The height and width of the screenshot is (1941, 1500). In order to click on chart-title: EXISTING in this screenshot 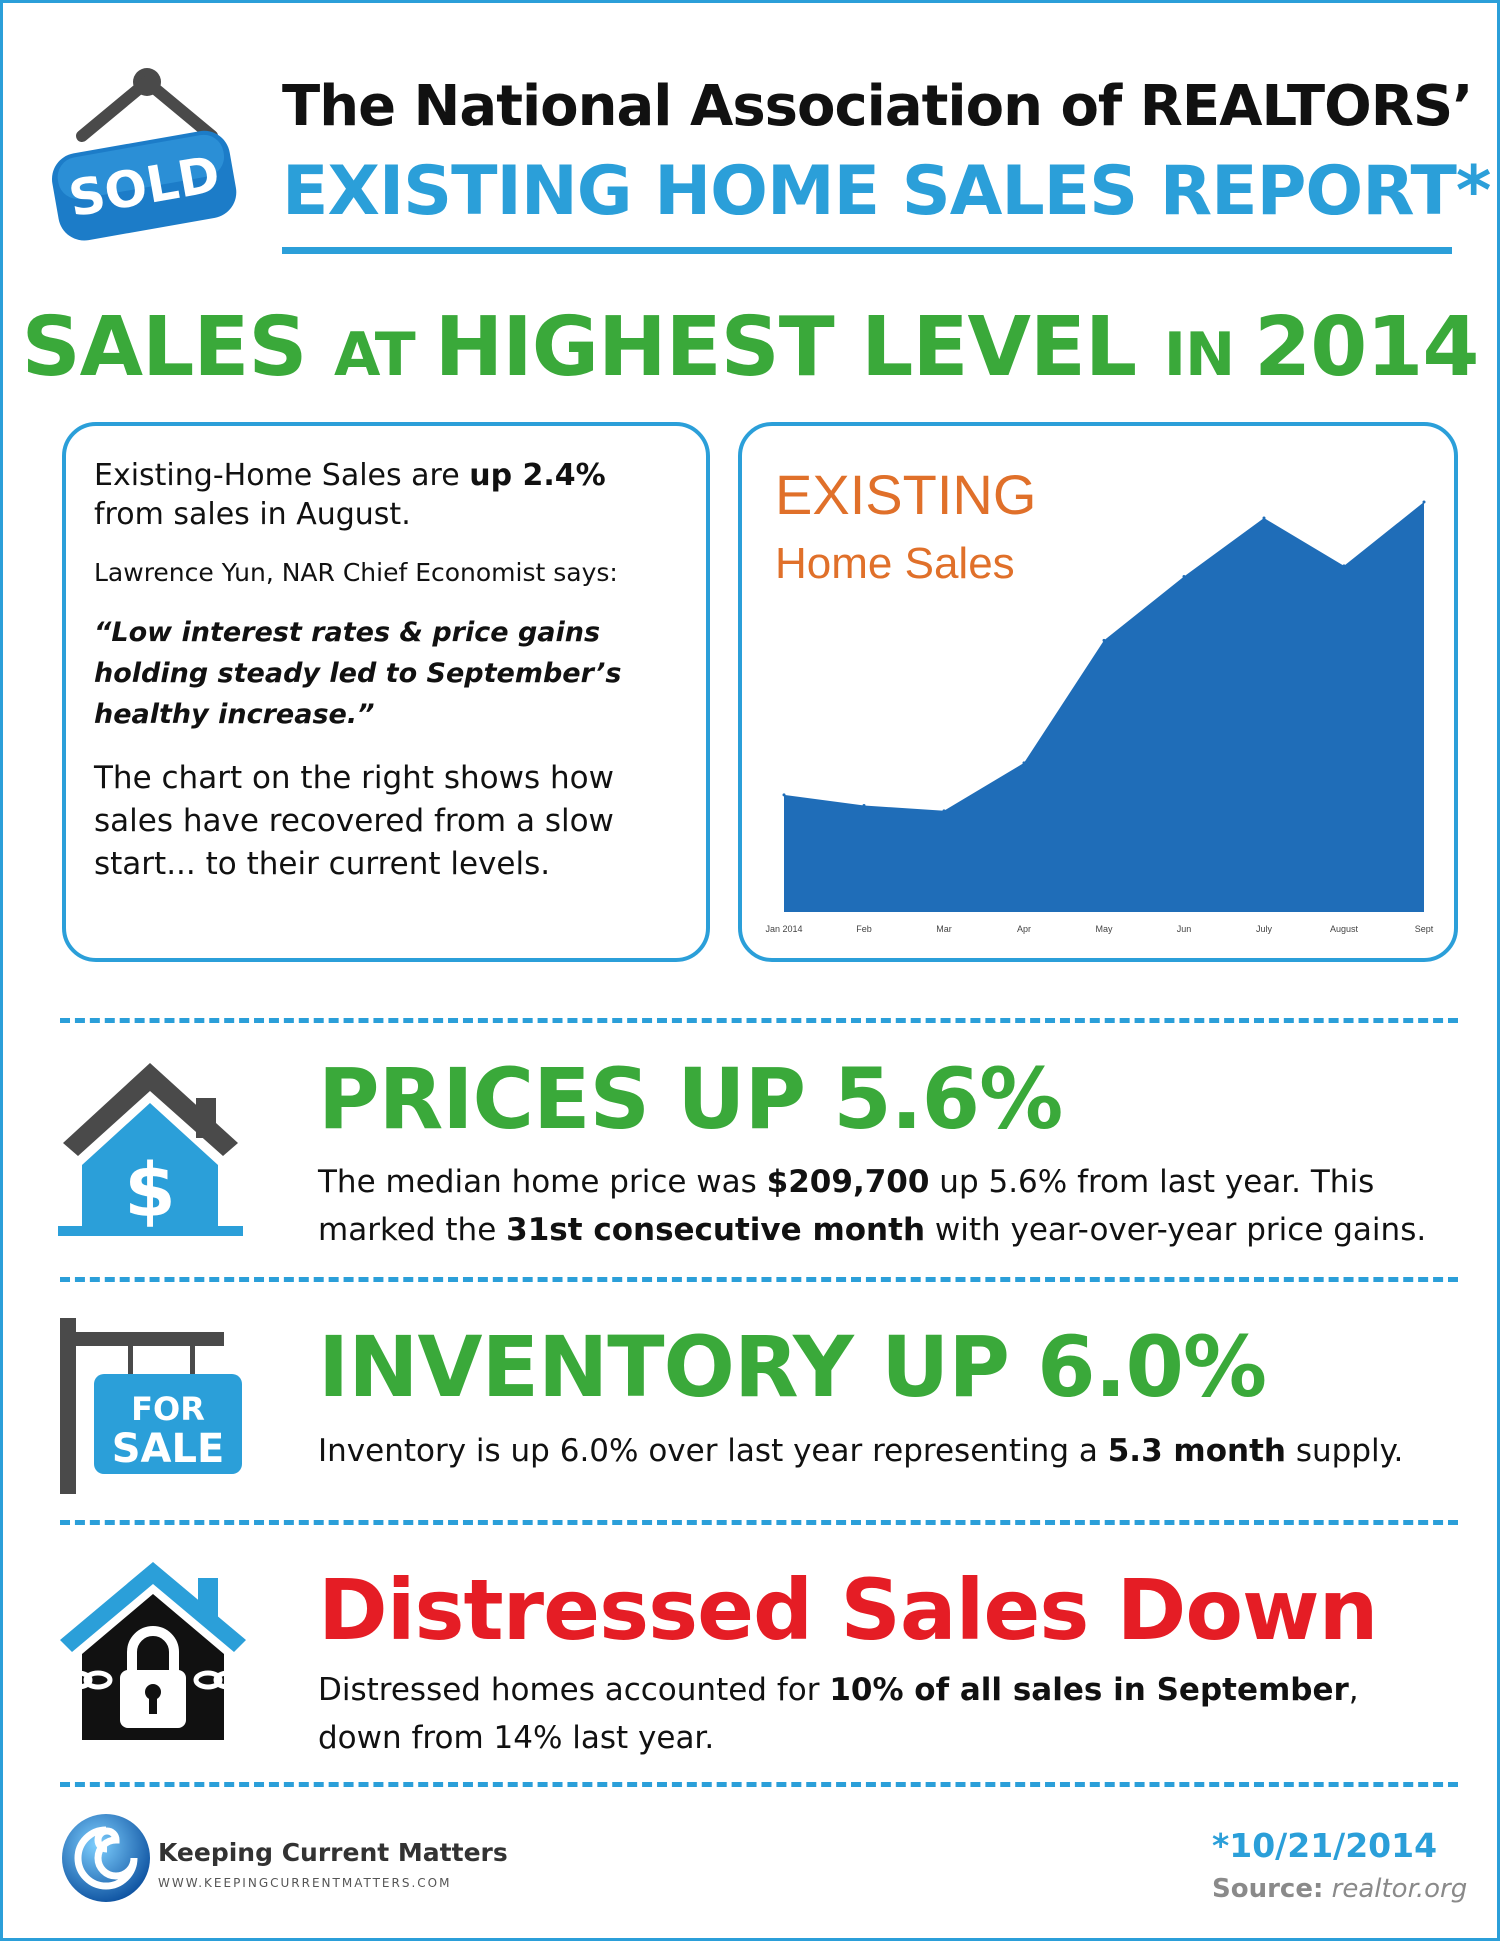, I will do `click(905, 494)`.